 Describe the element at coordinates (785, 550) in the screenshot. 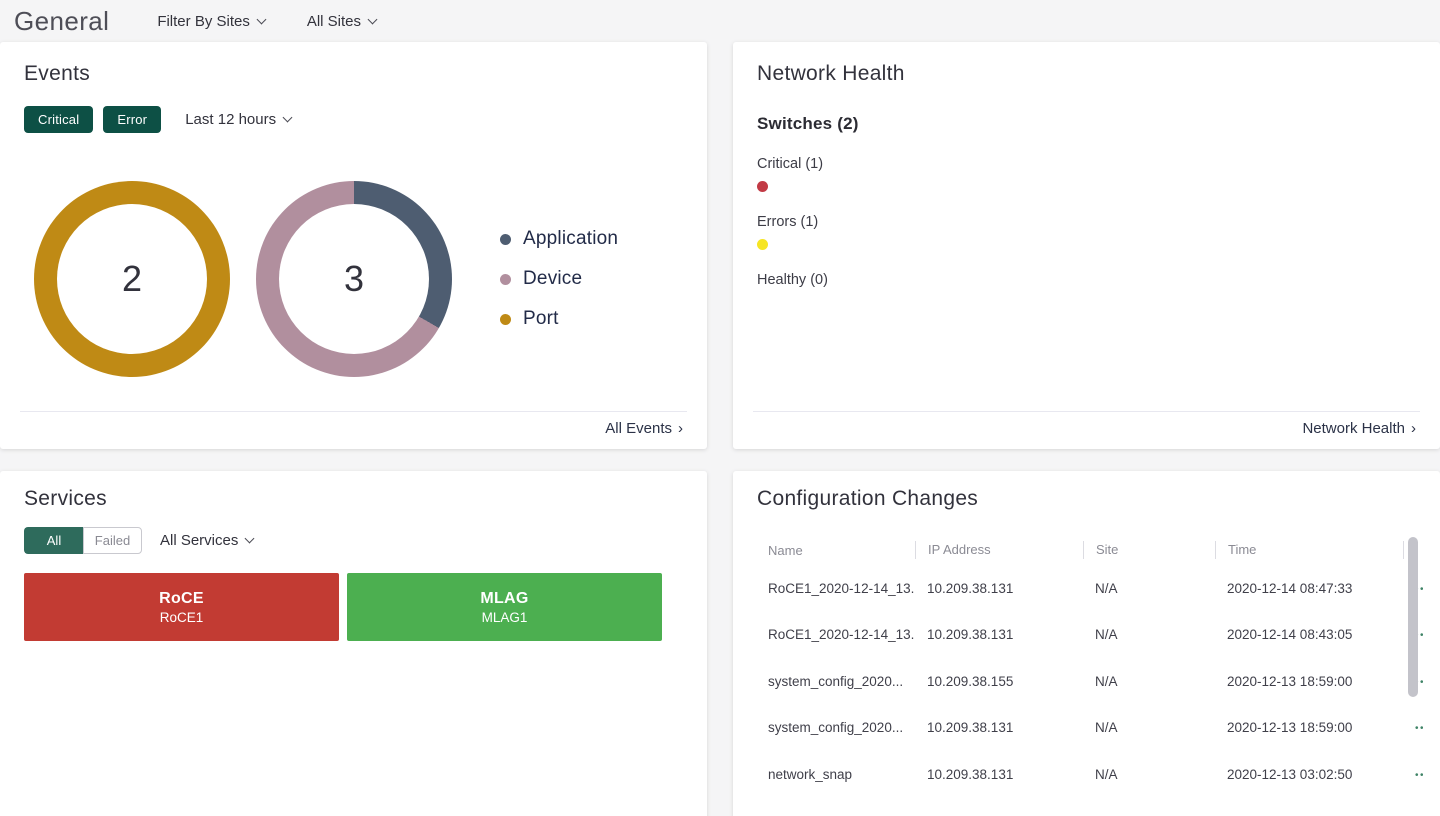

I see `column-header-name: Name` at that location.